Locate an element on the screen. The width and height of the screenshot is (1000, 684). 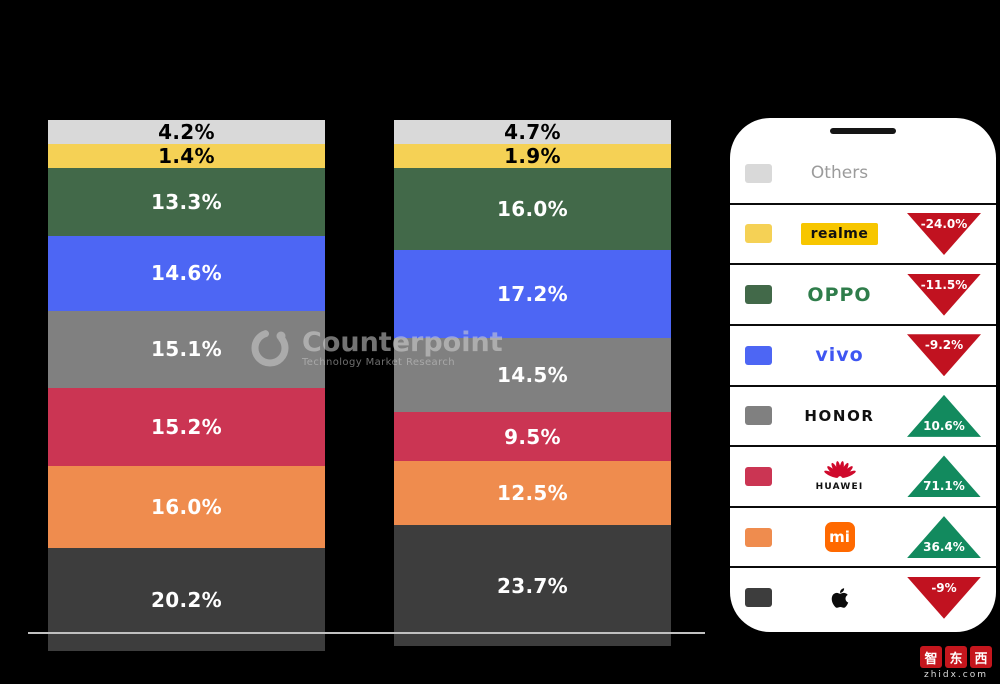
realme-swatch is located at coordinates (758, 234).